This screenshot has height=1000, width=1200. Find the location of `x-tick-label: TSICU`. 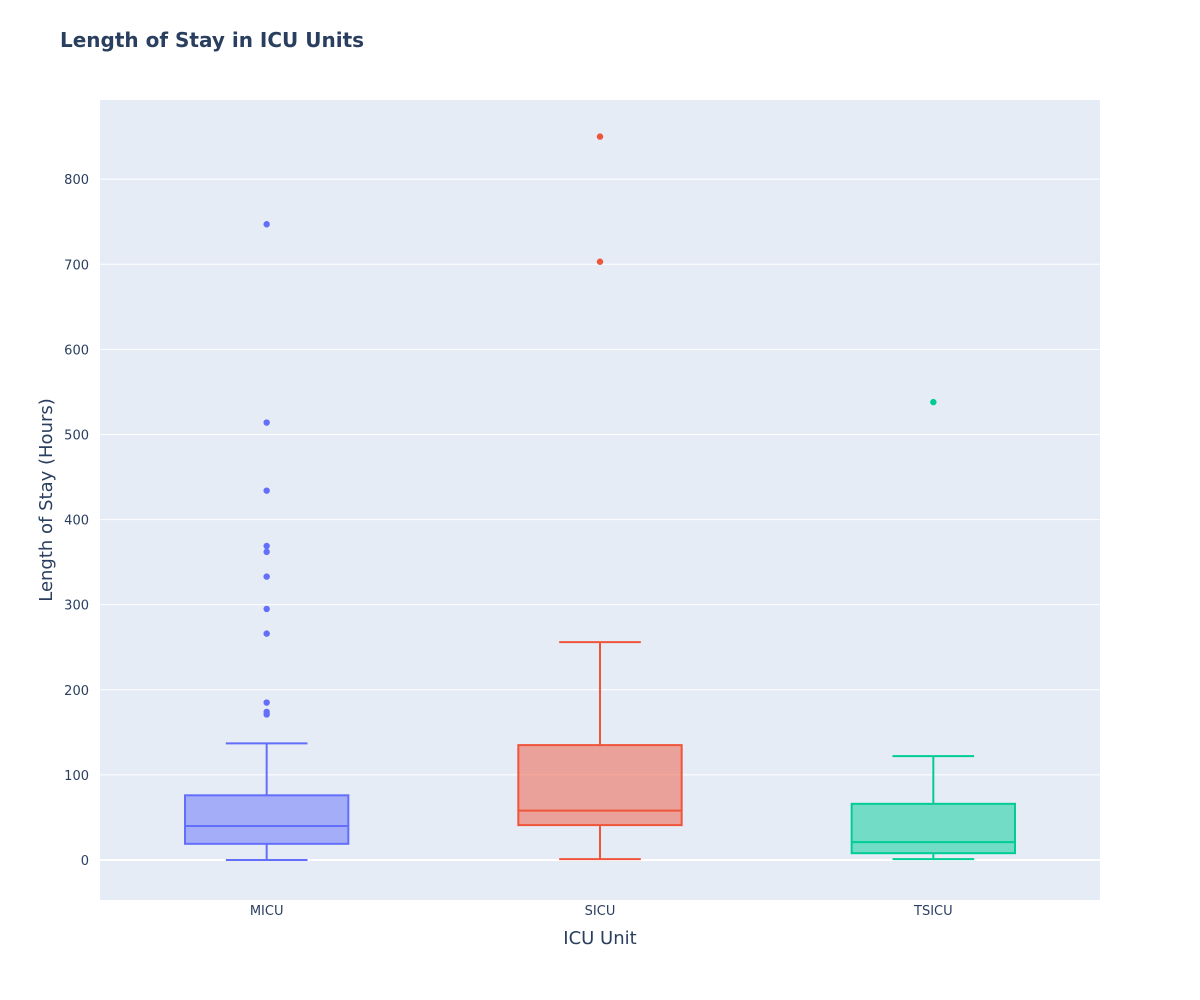

x-tick-label: TSICU is located at coordinates (933, 911).